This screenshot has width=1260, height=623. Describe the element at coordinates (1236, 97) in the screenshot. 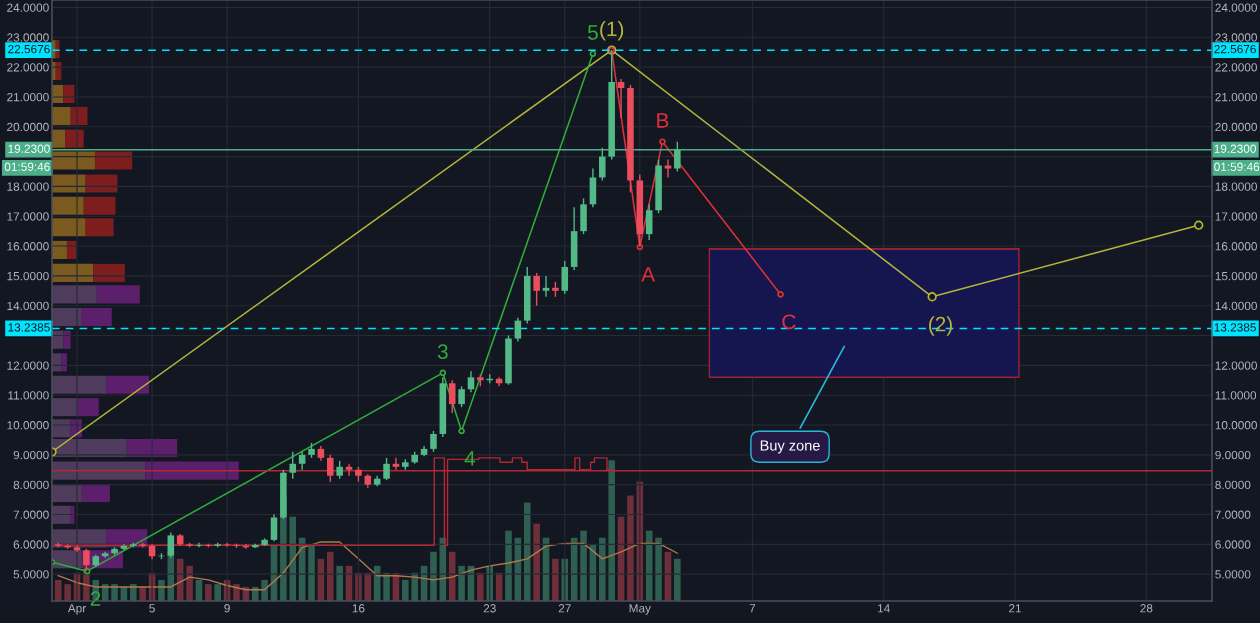

I see `y2-tick-label: 21.0000` at that location.